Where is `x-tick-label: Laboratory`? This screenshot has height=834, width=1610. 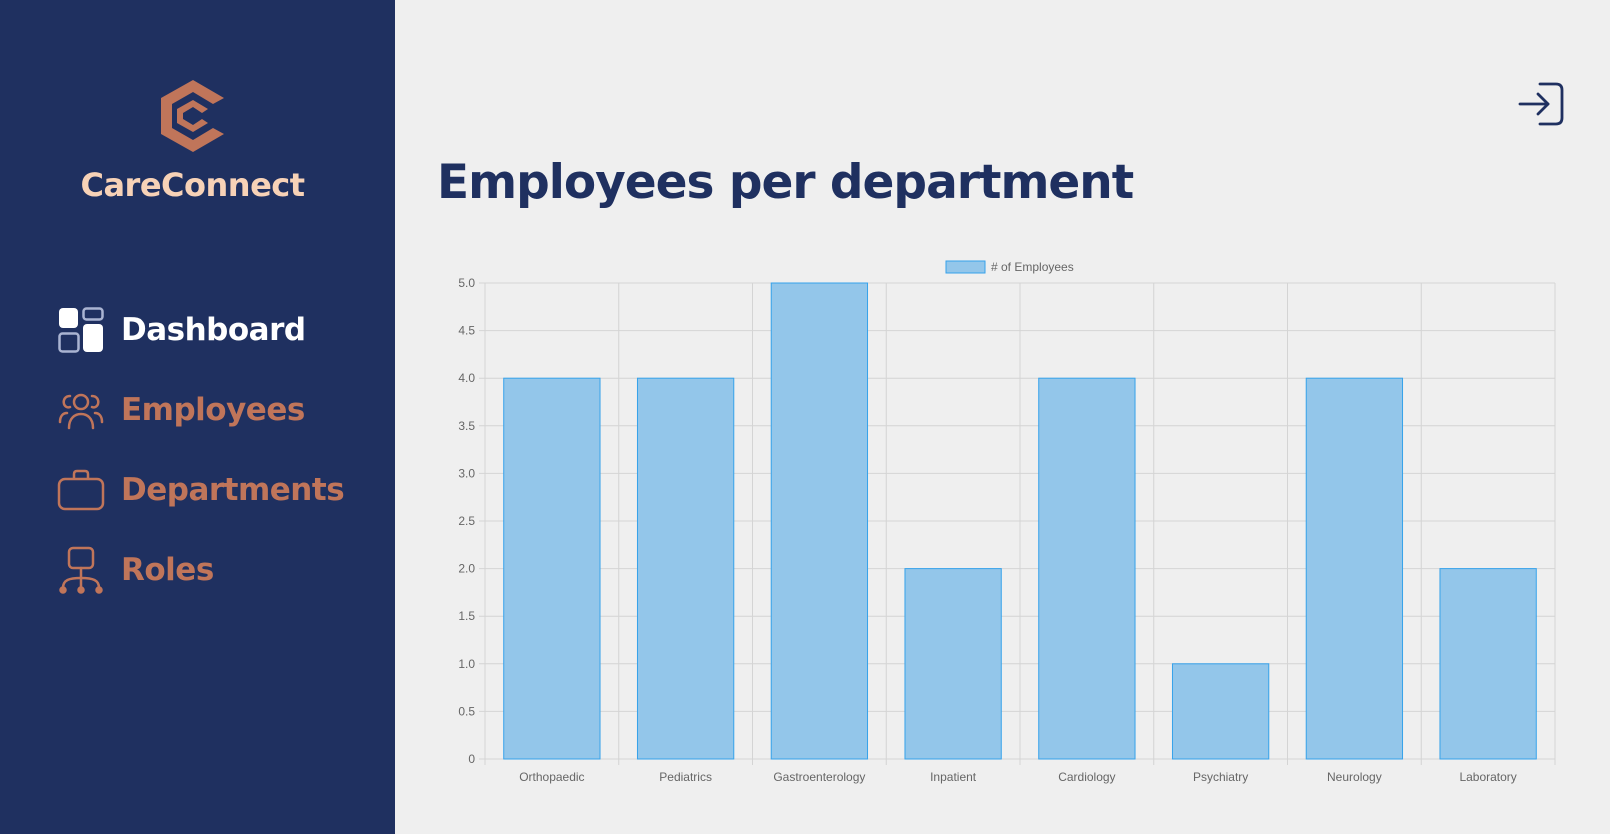
x-tick-label: Laboratory is located at coordinates (1487, 777).